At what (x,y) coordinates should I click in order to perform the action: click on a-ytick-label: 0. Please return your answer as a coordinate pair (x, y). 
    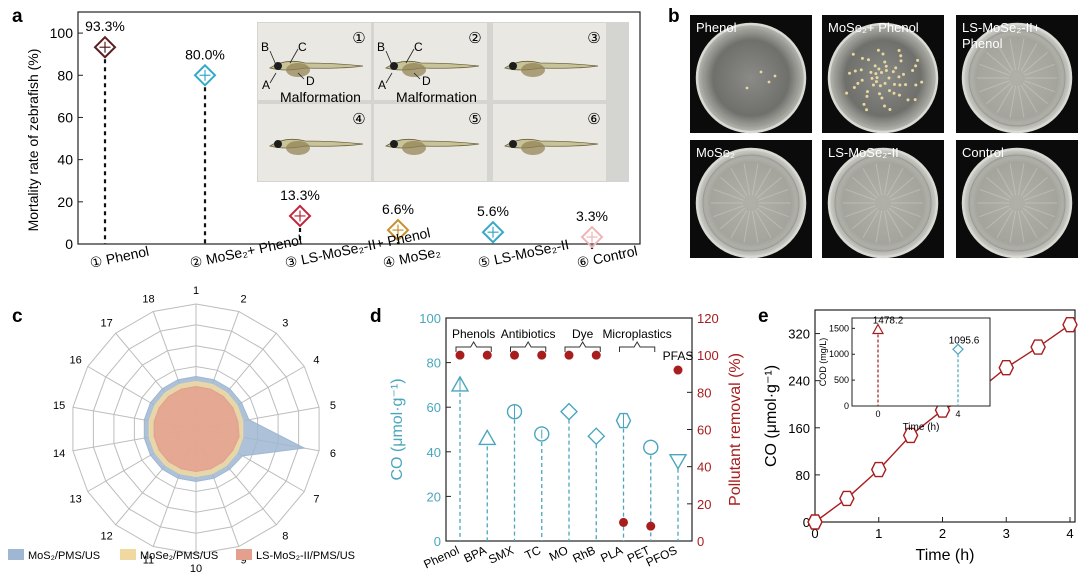
    Looking at the image, I should click on (69, 244).